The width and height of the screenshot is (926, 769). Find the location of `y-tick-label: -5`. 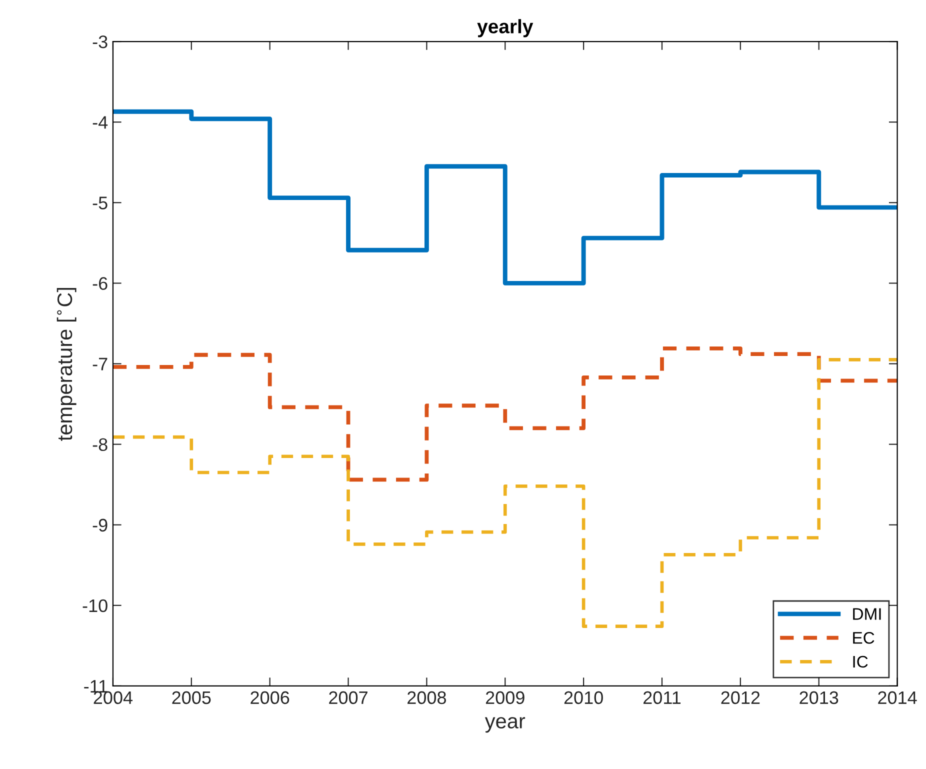

y-tick-label: -5 is located at coordinates (100, 203).